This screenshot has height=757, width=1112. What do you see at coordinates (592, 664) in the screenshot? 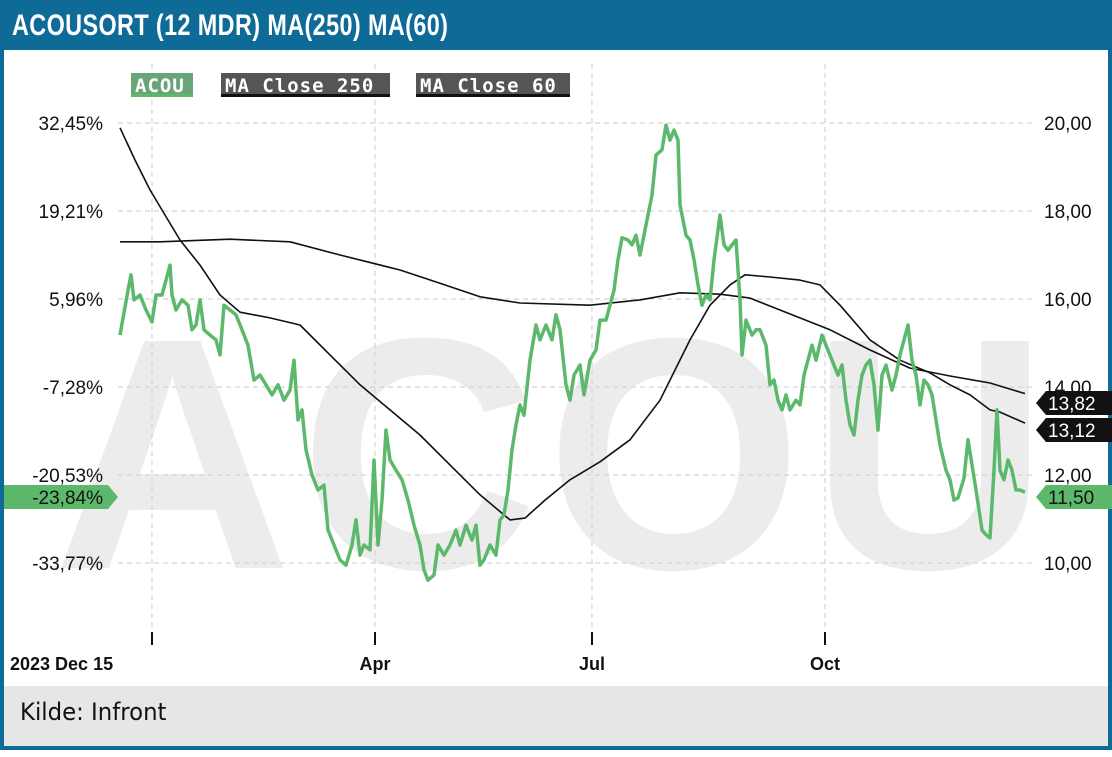
I see `x-tick-label: Jul` at bounding box center [592, 664].